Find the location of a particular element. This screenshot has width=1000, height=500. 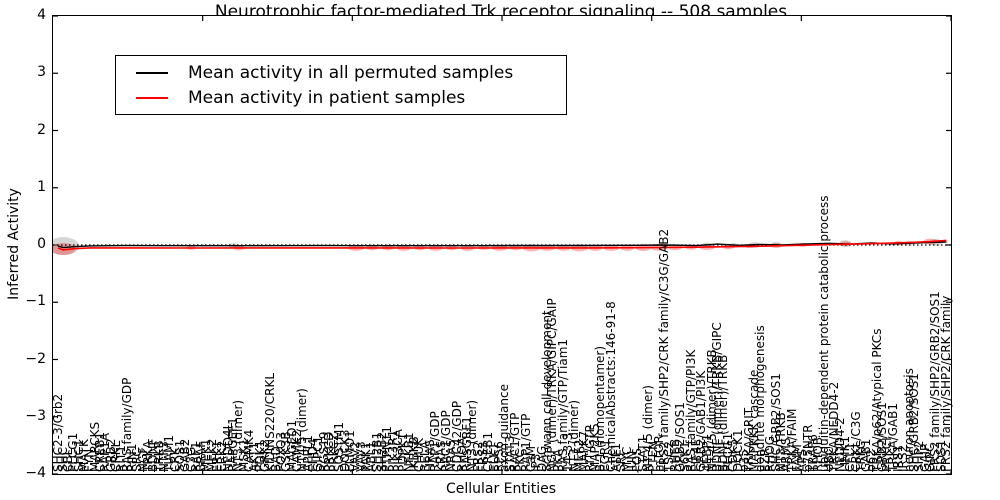

y-tick-label: −4 is located at coordinates (35, 473).